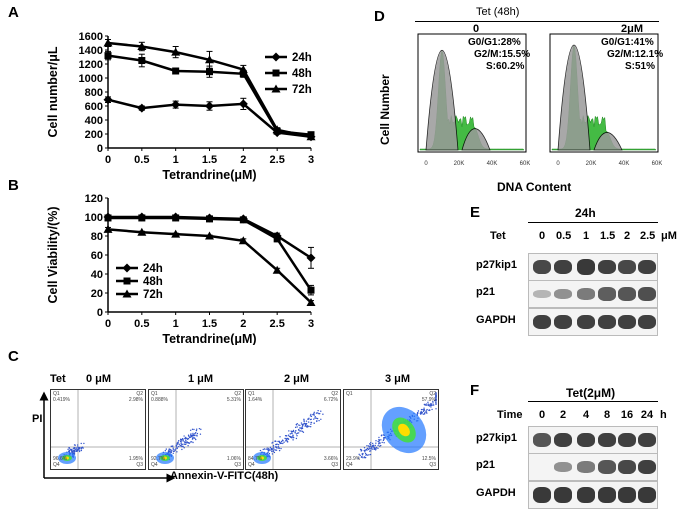  What do you see at coordinates (136, 462) in the screenshot?
I see `quadrant-label: 1.95% Q3` at bounding box center [136, 462].